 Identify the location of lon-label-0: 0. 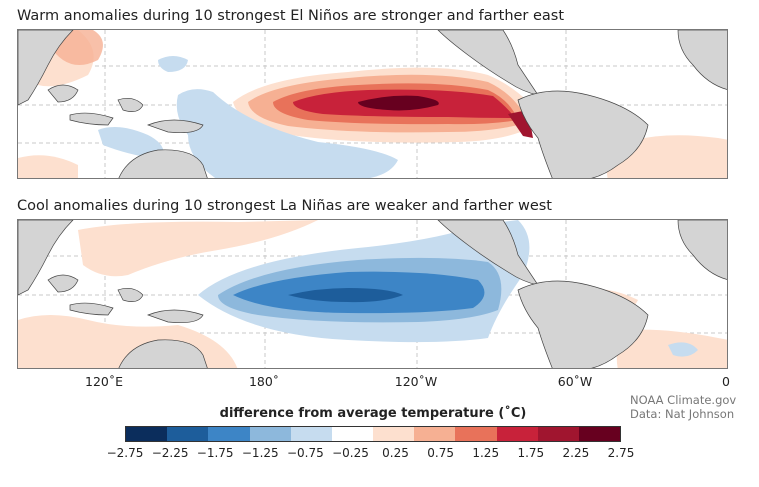
(726, 381).